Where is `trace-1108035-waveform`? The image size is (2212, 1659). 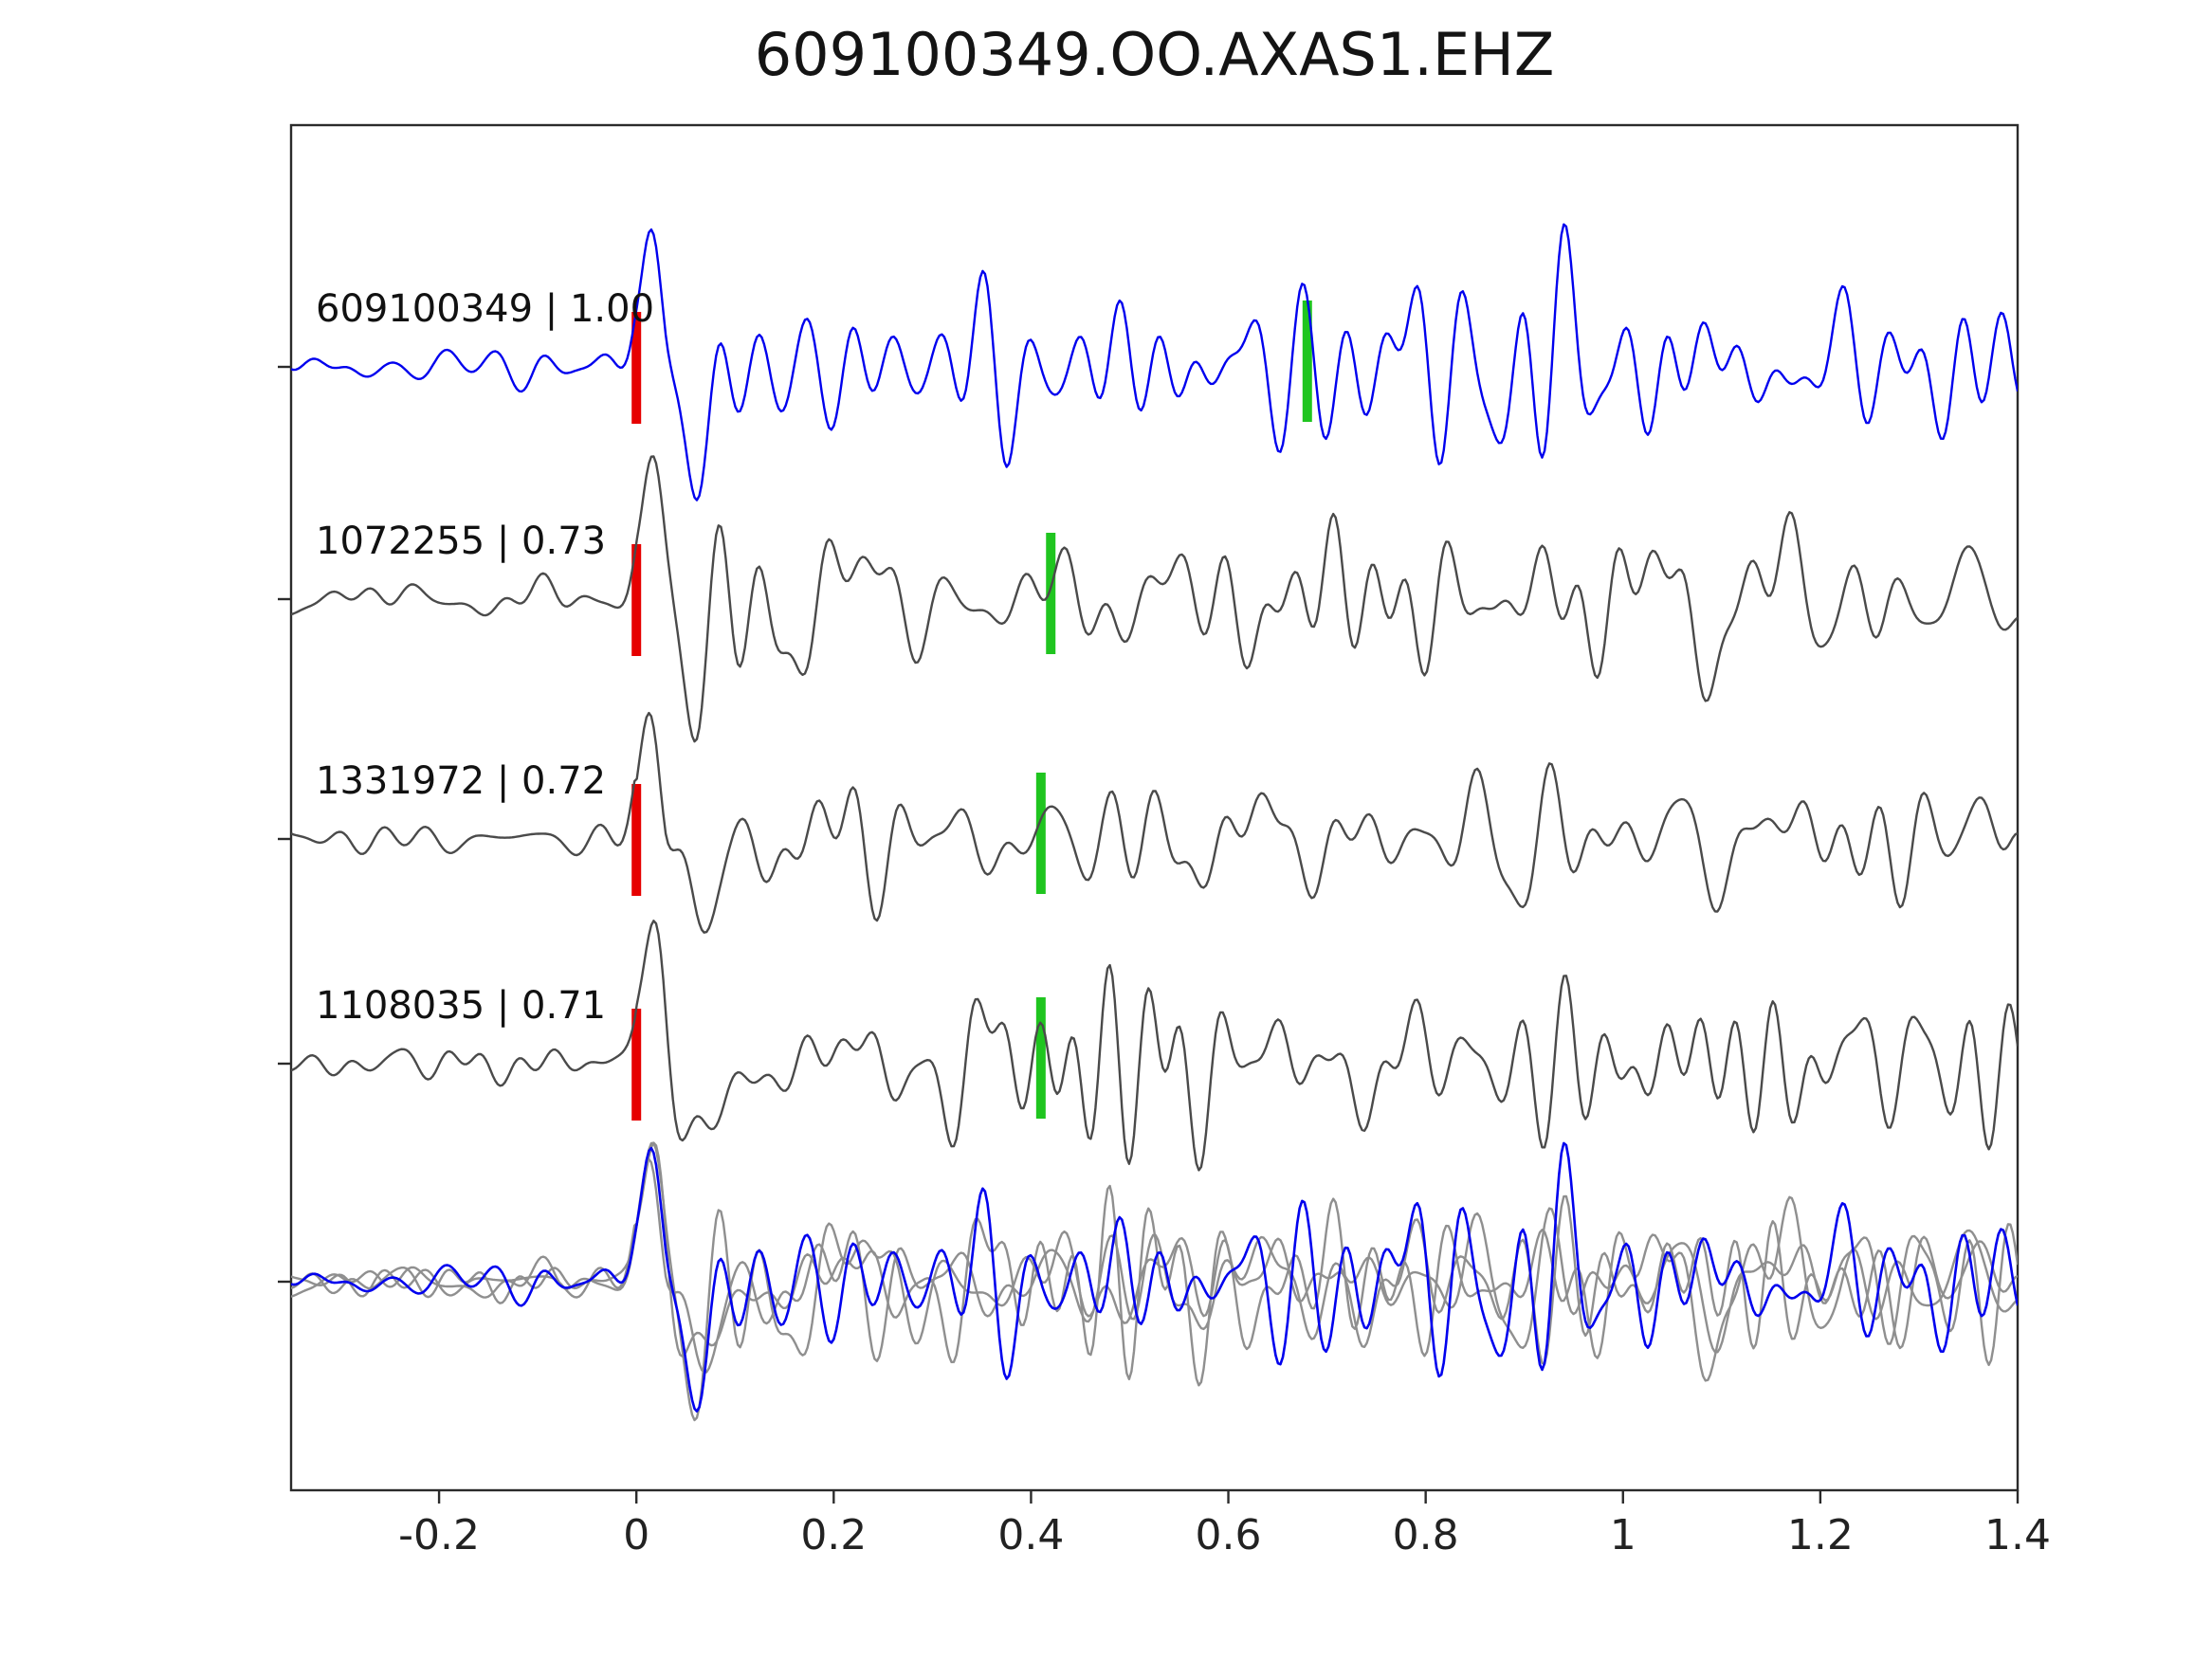
trace-1108035-waveform is located at coordinates (1154, 1046).